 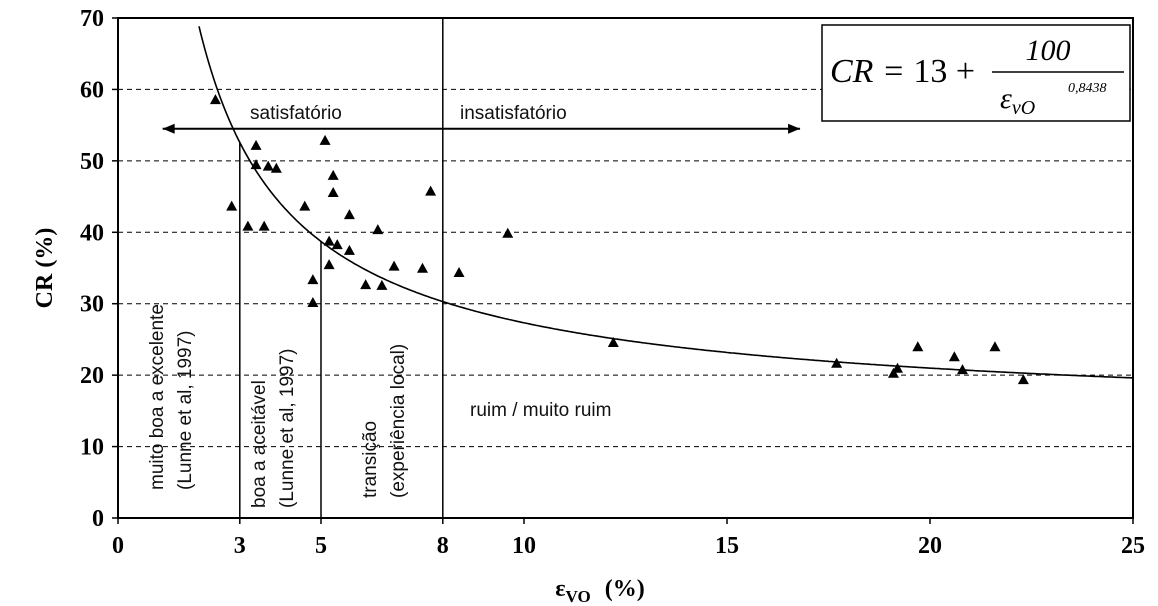 I want to click on formula-denominator: εvO, so click(x=1017, y=100).